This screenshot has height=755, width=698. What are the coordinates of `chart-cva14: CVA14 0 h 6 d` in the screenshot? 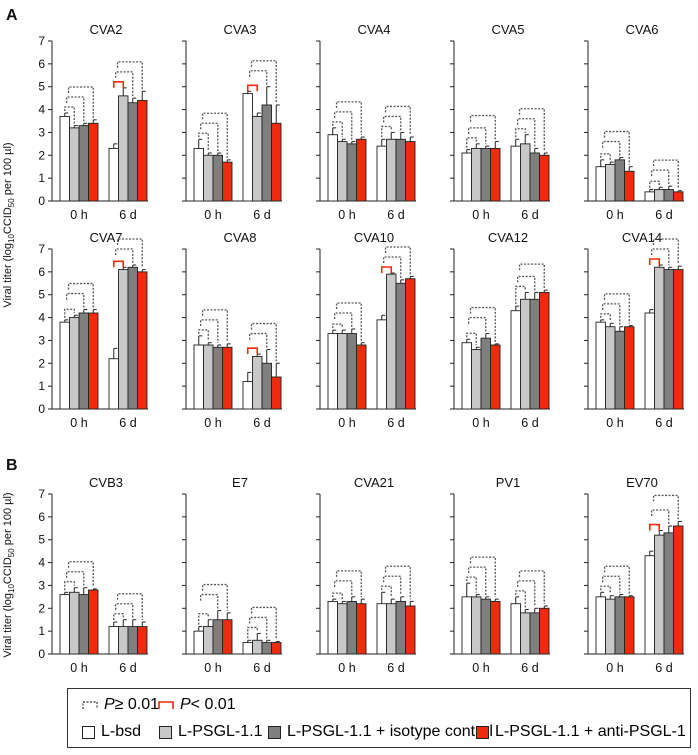 It's located at (634, 330).